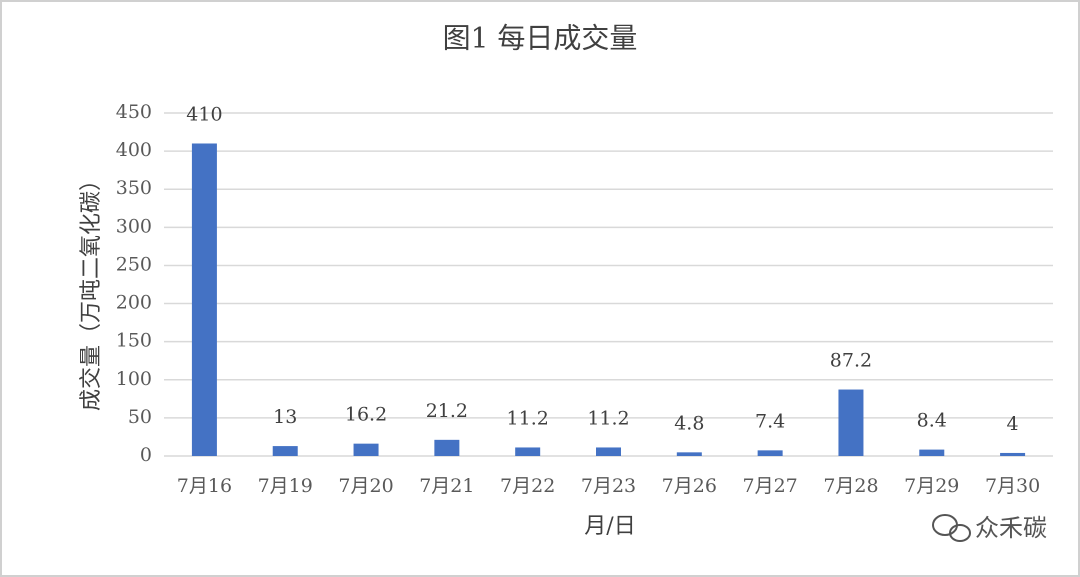 The width and height of the screenshot is (1080, 577). What do you see at coordinates (134, 303) in the screenshot?
I see `y-tick-label: 200` at bounding box center [134, 303].